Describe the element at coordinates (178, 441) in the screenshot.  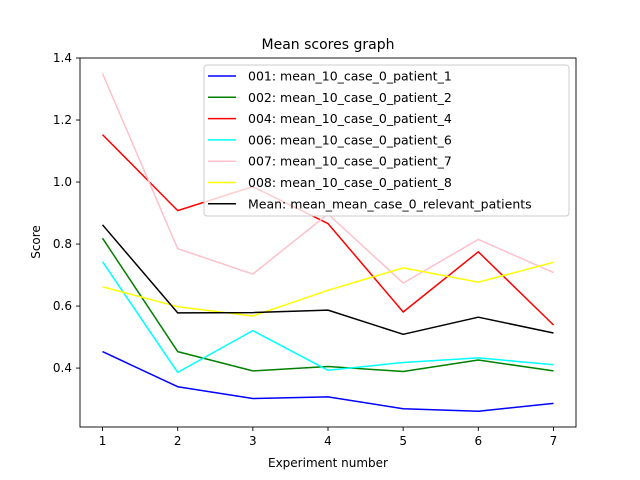
I see `x-tick-label: 2` at that location.